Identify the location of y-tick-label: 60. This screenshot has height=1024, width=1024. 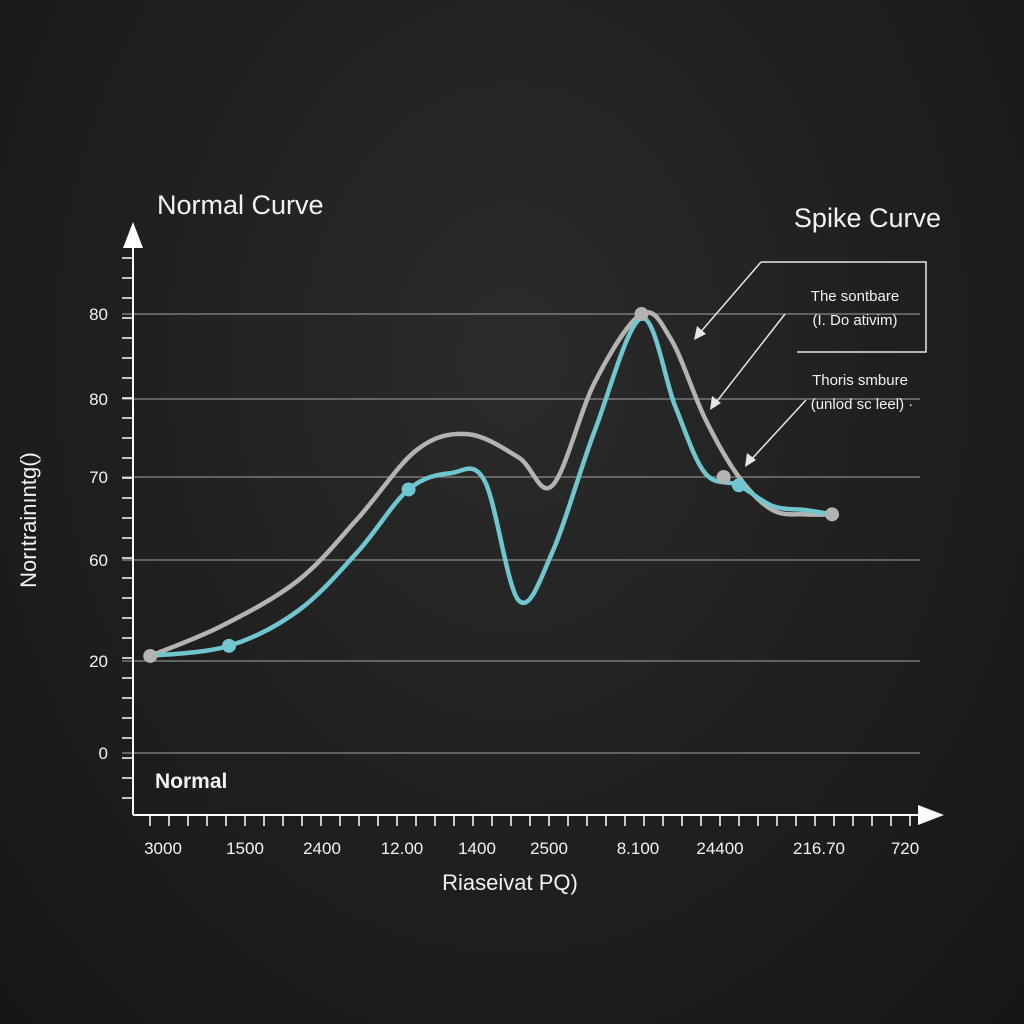
(98, 560).